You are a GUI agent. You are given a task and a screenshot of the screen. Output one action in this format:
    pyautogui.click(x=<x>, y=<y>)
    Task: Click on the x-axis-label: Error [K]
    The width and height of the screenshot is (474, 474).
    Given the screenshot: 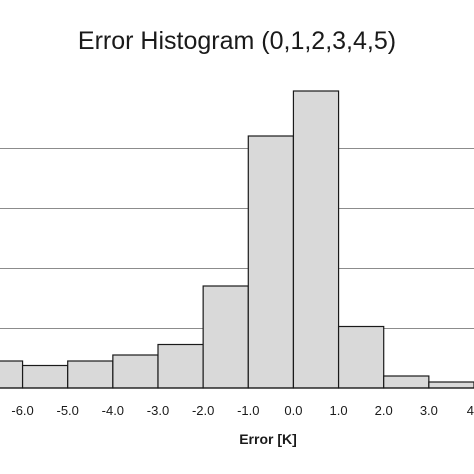 What is the action you would take?
    pyautogui.click(x=268, y=439)
    